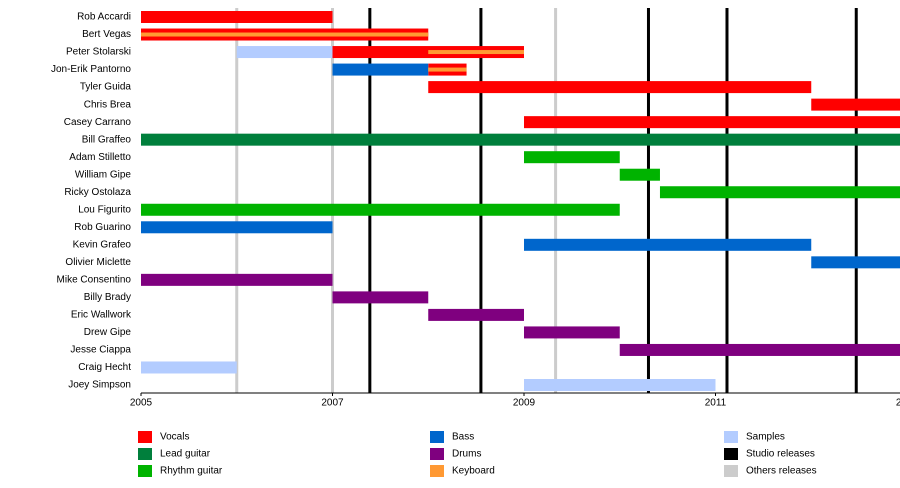  I want to click on legend-label: Lead guitar, so click(185, 454).